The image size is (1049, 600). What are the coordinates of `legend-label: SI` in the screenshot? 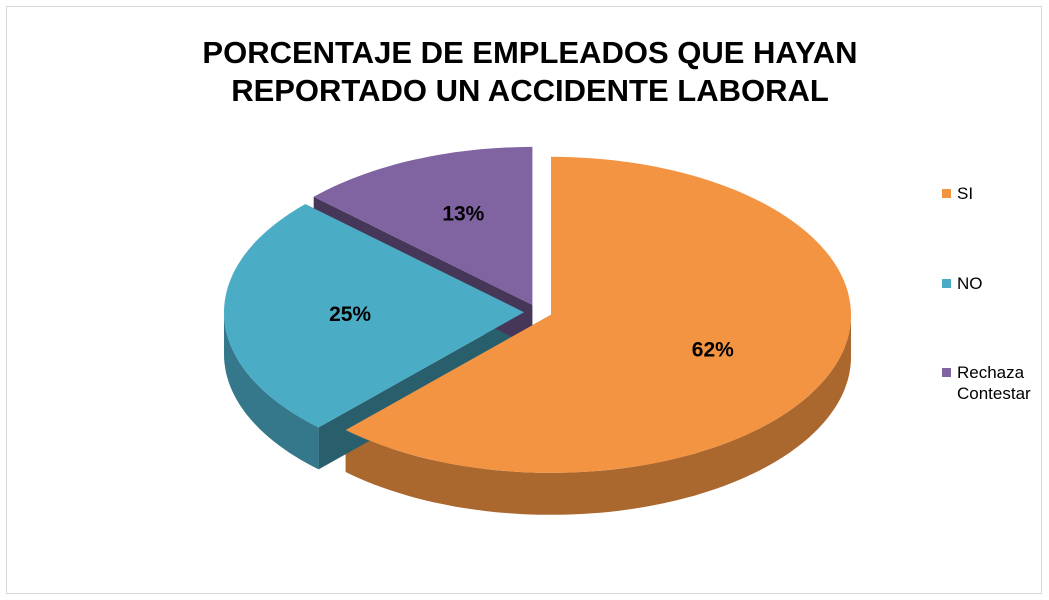 It's located at (965, 193).